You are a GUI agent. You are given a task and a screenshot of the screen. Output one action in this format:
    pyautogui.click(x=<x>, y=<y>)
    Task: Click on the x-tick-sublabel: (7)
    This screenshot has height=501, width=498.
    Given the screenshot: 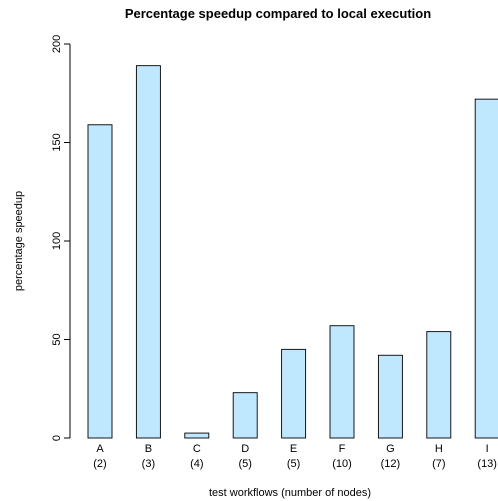 What is the action you would take?
    pyautogui.click(x=438, y=464)
    